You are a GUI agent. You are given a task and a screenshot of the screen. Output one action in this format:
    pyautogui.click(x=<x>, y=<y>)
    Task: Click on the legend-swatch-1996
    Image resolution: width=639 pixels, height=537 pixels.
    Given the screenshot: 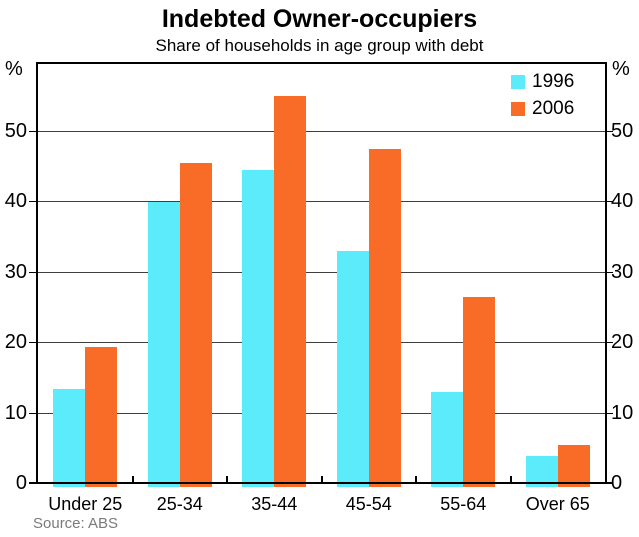 What is the action you would take?
    pyautogui.click(x=518, y=82)
    